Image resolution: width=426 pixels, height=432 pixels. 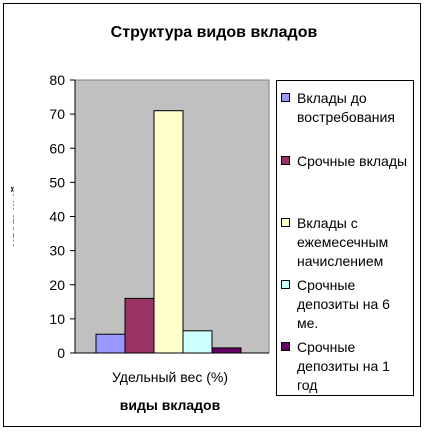 What do you see at coordinates (57, 148) in the screenshot?
I see `y-tick-label: 60` at bounding box center [57, 148].